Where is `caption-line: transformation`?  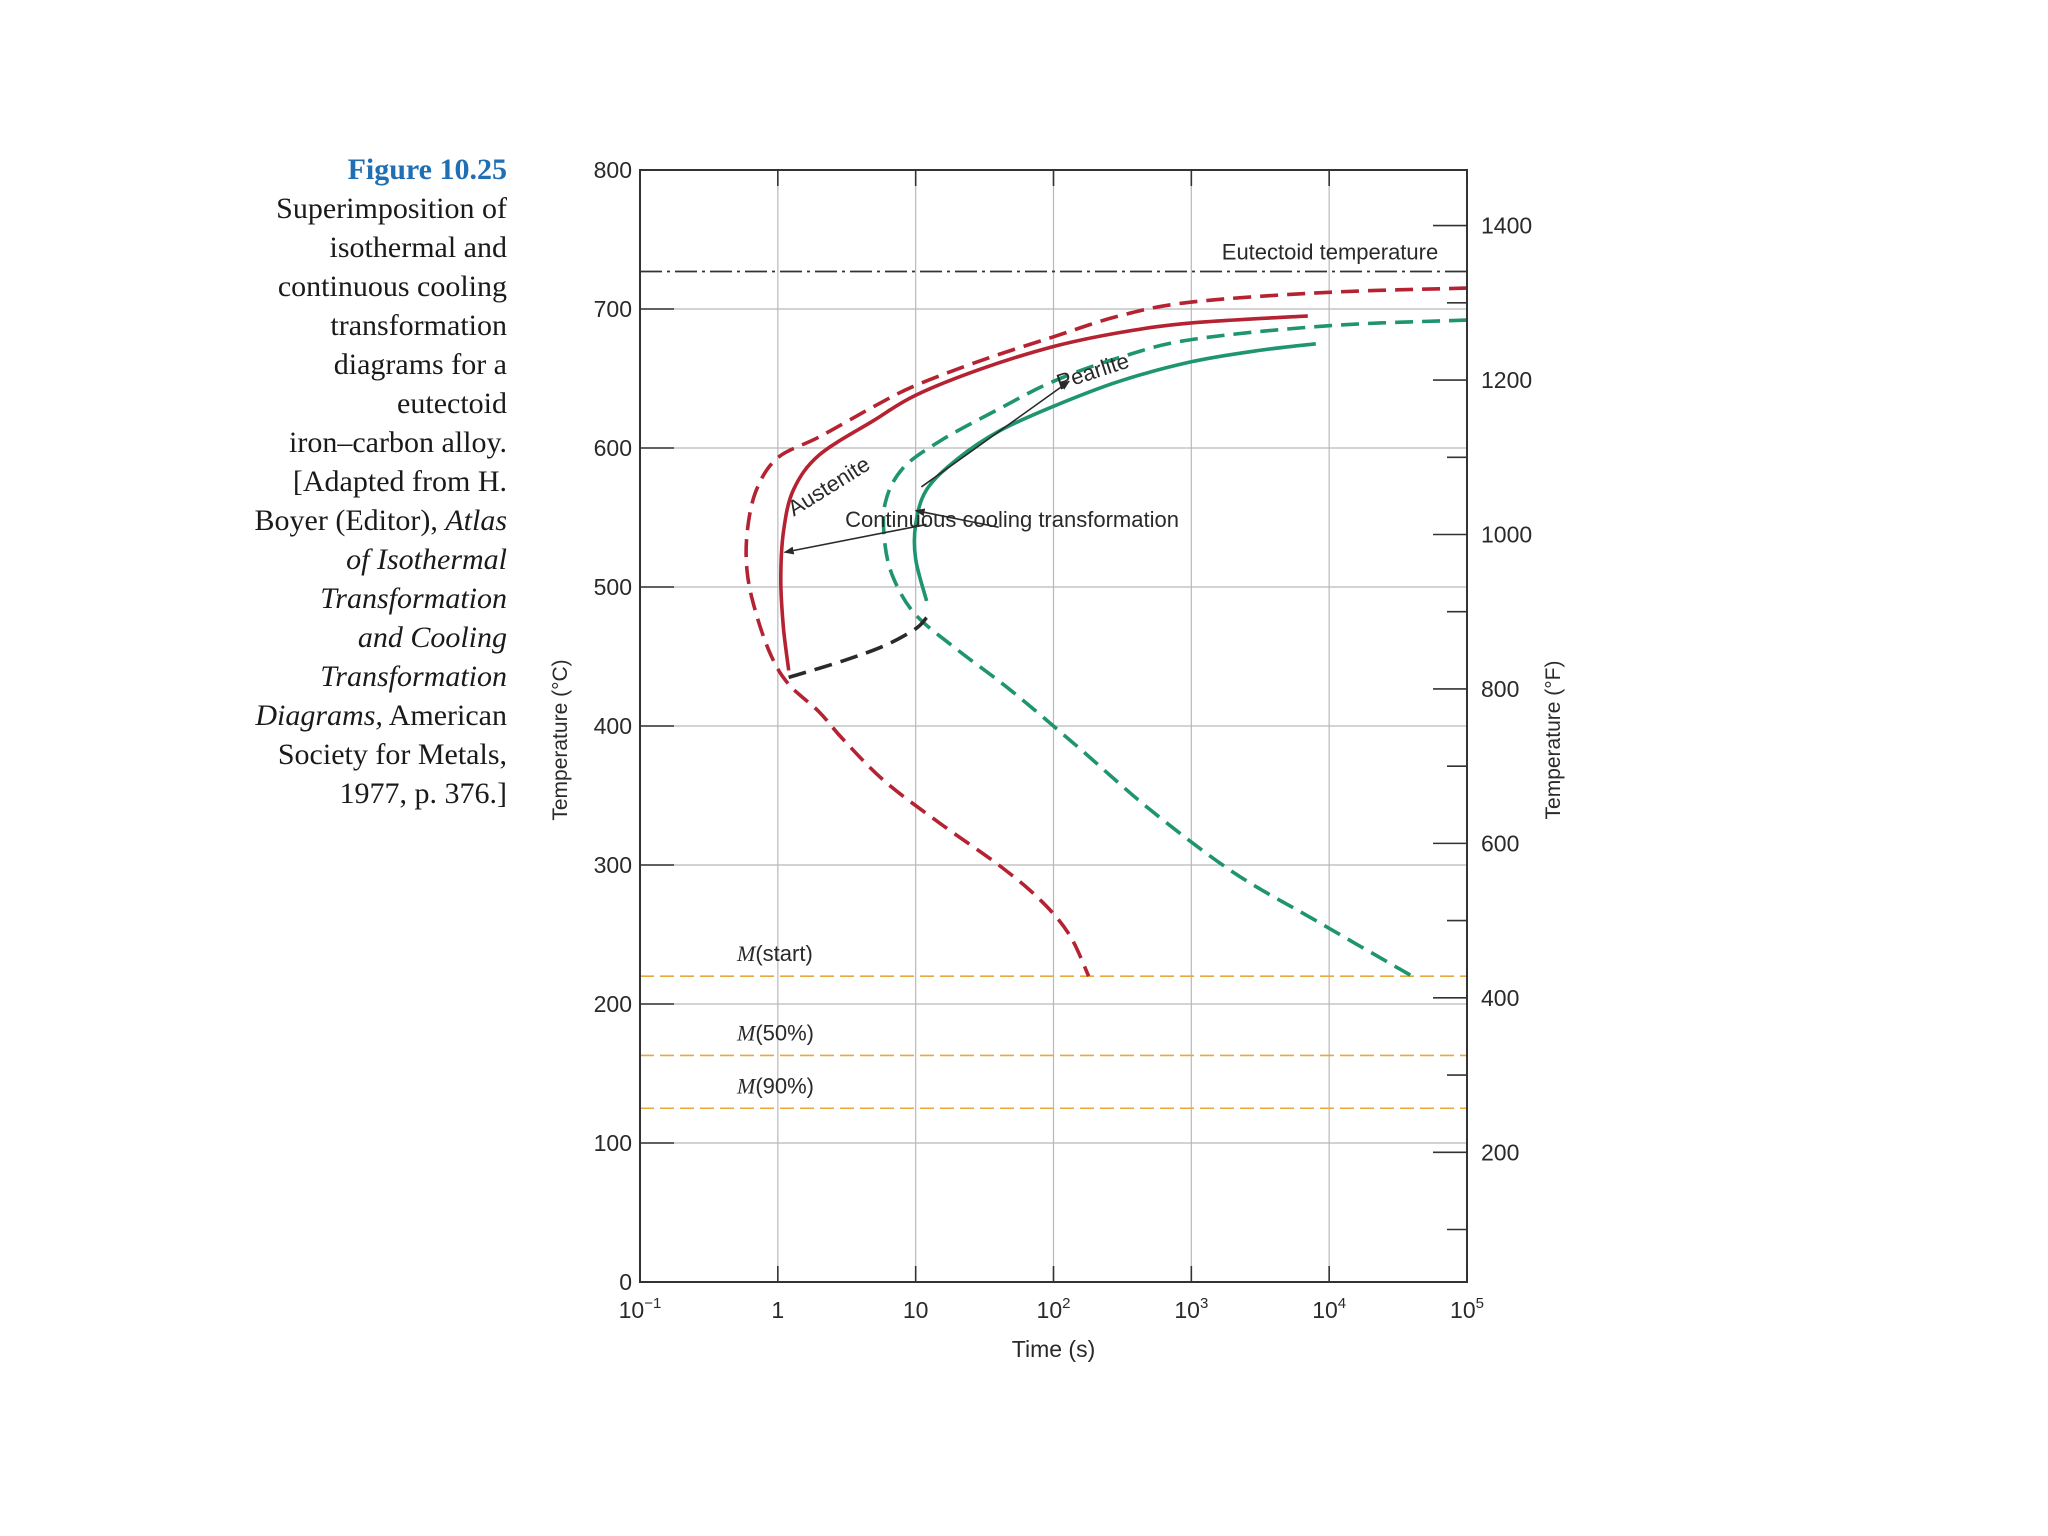 caption-line: transformation is located at coordinates (418, 325).